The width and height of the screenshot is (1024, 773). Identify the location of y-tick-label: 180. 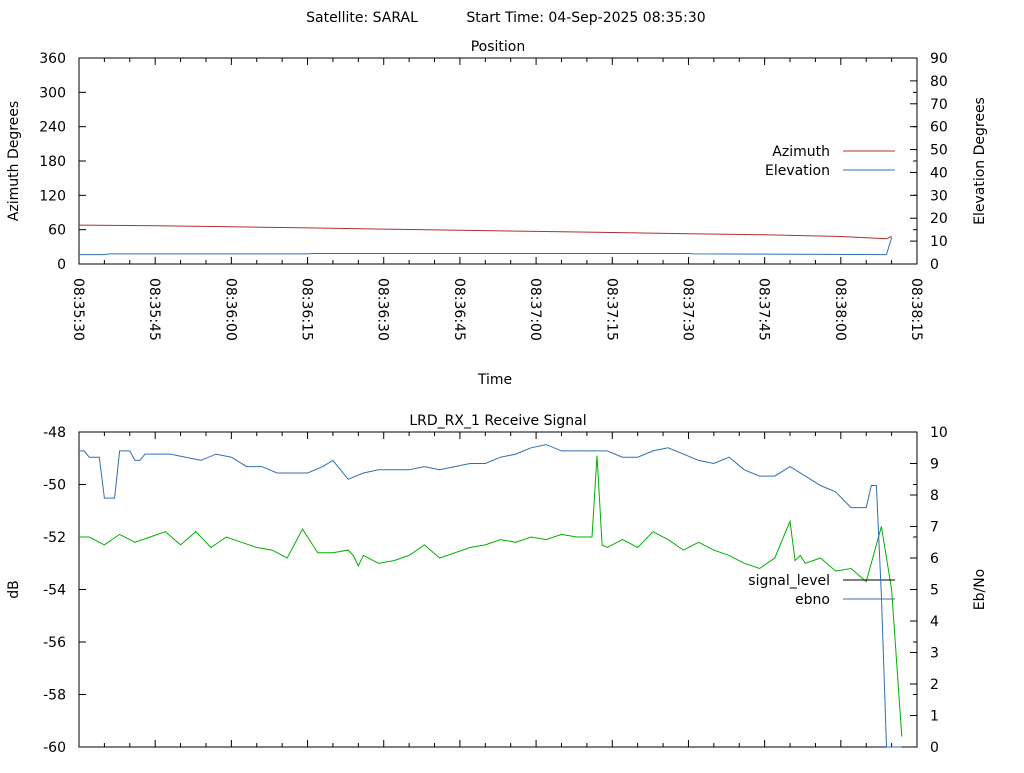
(52, 162).